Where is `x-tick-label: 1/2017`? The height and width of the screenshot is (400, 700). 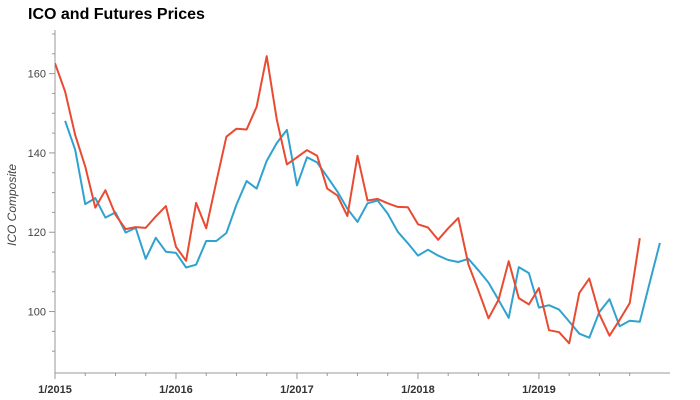 x-tick-label: 1/2017 is located at coordinates (297, 390).